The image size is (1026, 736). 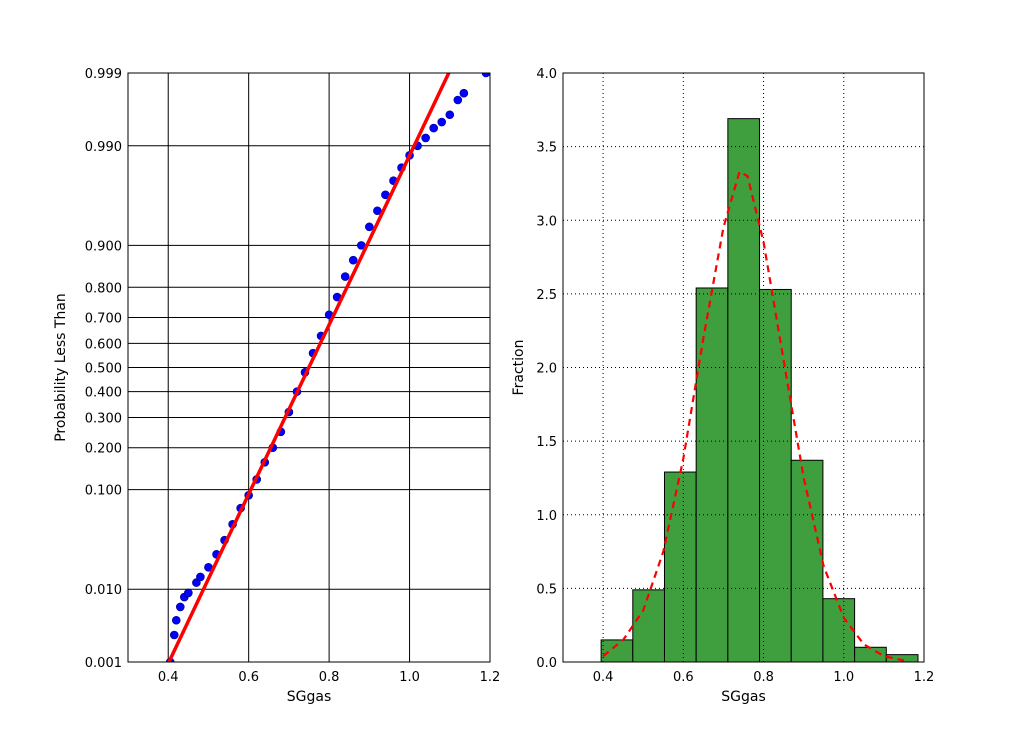 I want to click on y-tick-label: 4.0, so click(x=546, y=74).